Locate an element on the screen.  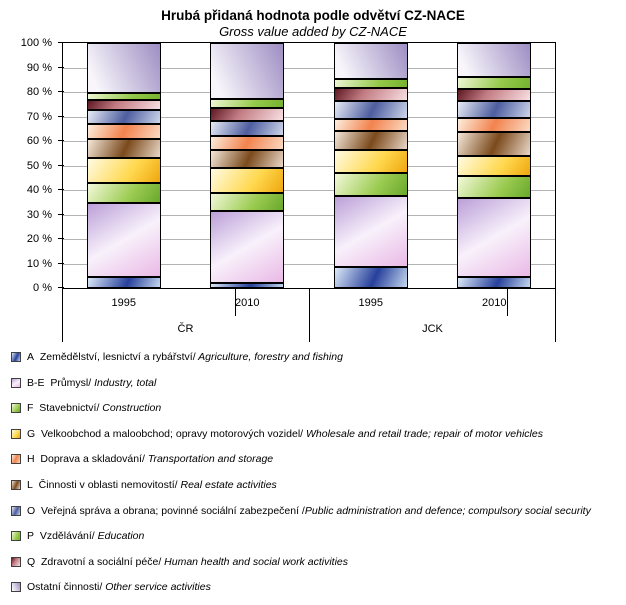
legend-label: B-E Průmysl/ Industry, total is located at coordinates (91, 383).